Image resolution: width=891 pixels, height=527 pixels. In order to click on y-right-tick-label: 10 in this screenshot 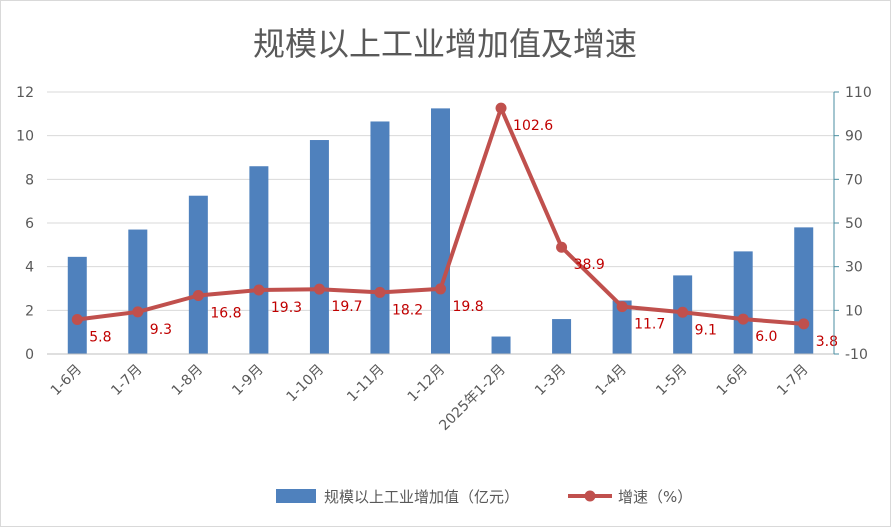, I will do `click(854, 311)`.